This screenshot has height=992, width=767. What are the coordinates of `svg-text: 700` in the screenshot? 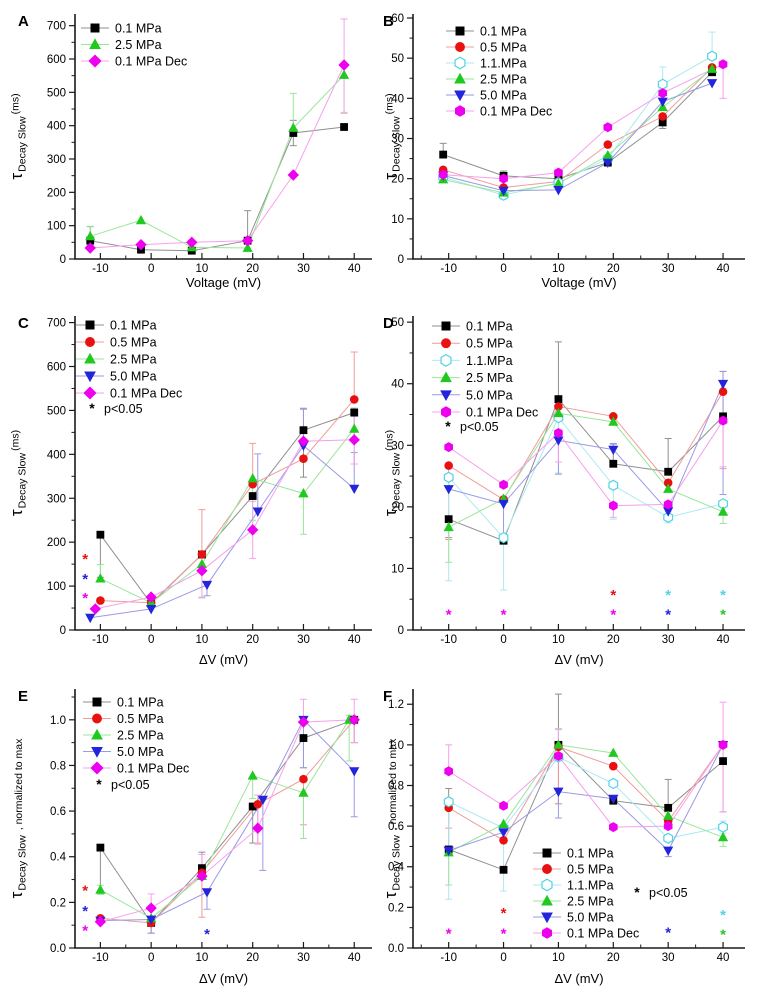 It's located at (56, 27).